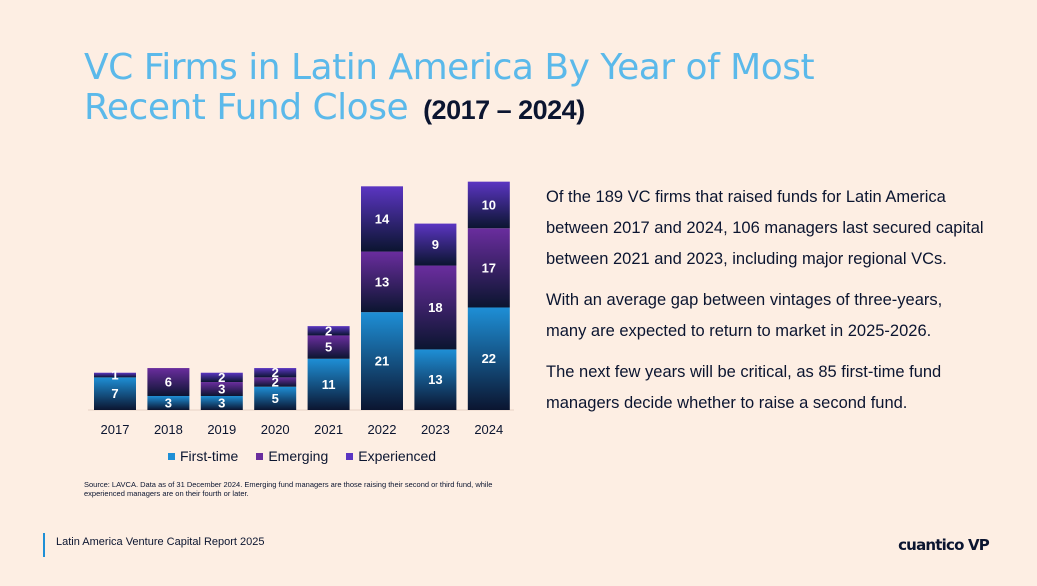  I want to click on bar-first-time-2023, so click(435, 379).